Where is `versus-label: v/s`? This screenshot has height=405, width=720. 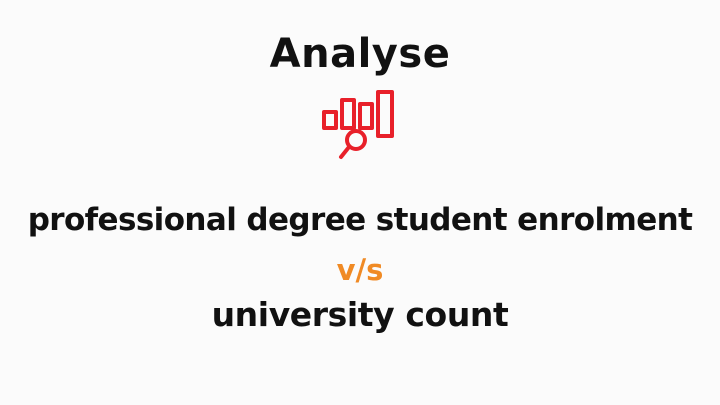 versus-label: v/s is located at coordinates (360, 270).